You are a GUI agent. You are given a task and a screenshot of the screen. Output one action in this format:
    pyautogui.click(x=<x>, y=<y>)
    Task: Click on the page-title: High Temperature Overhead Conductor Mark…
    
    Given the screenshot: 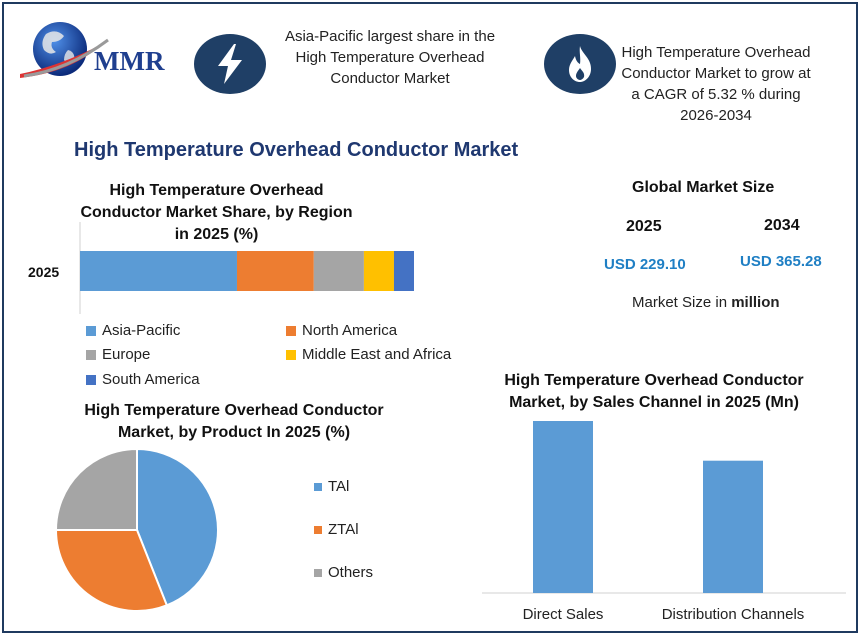 What is the action you would take?
    pyautogui.click(x=296, y=150)
    